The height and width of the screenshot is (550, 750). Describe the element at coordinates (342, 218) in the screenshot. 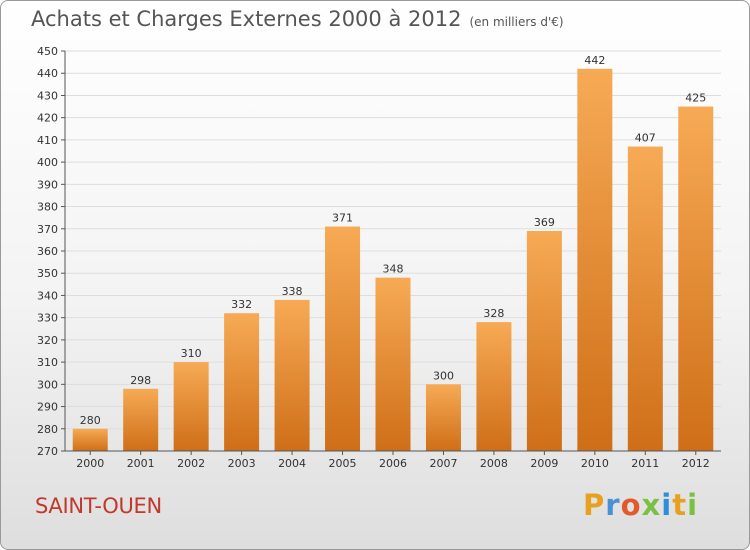

I see `bar-value-label: 371` at that location.